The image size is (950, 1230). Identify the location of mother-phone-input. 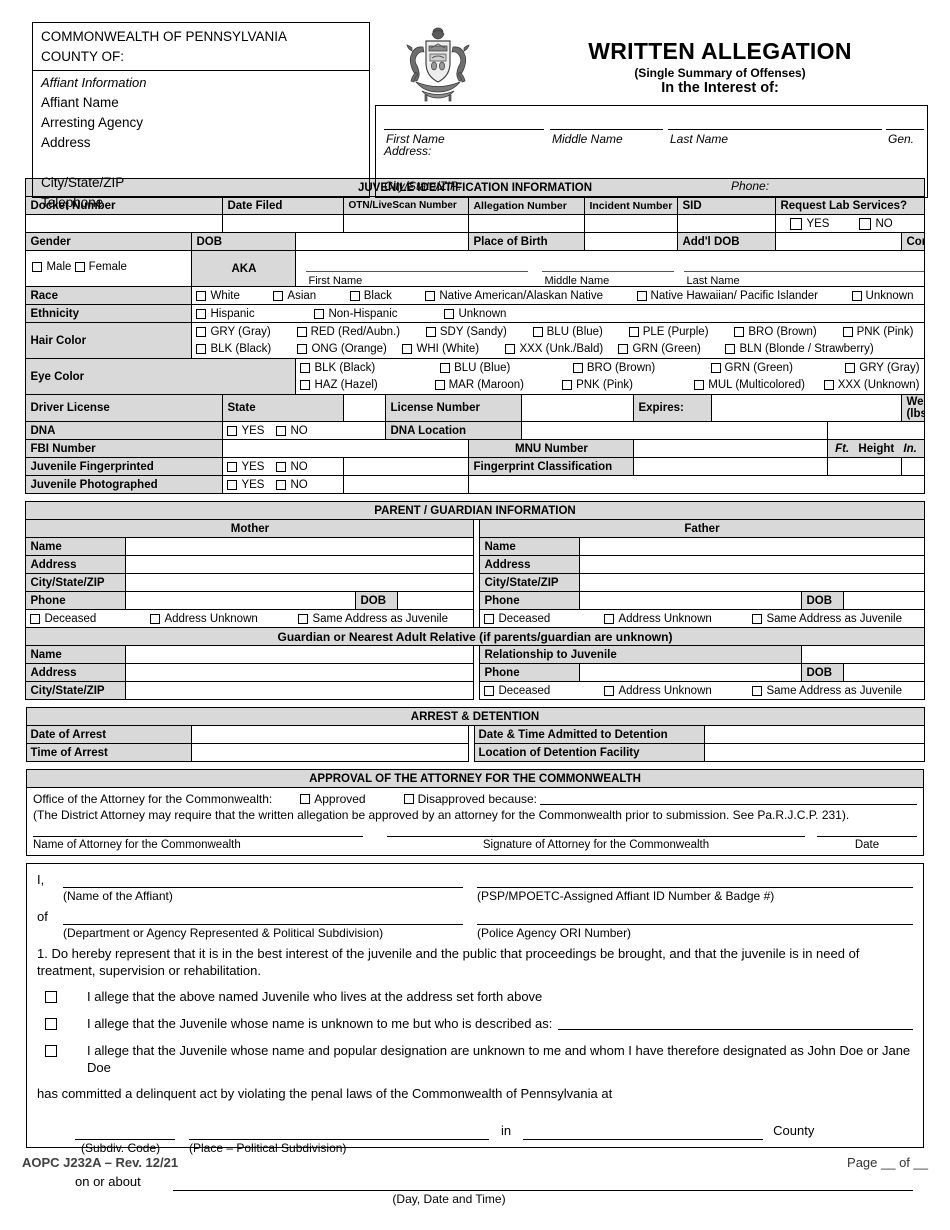
(241, 600).